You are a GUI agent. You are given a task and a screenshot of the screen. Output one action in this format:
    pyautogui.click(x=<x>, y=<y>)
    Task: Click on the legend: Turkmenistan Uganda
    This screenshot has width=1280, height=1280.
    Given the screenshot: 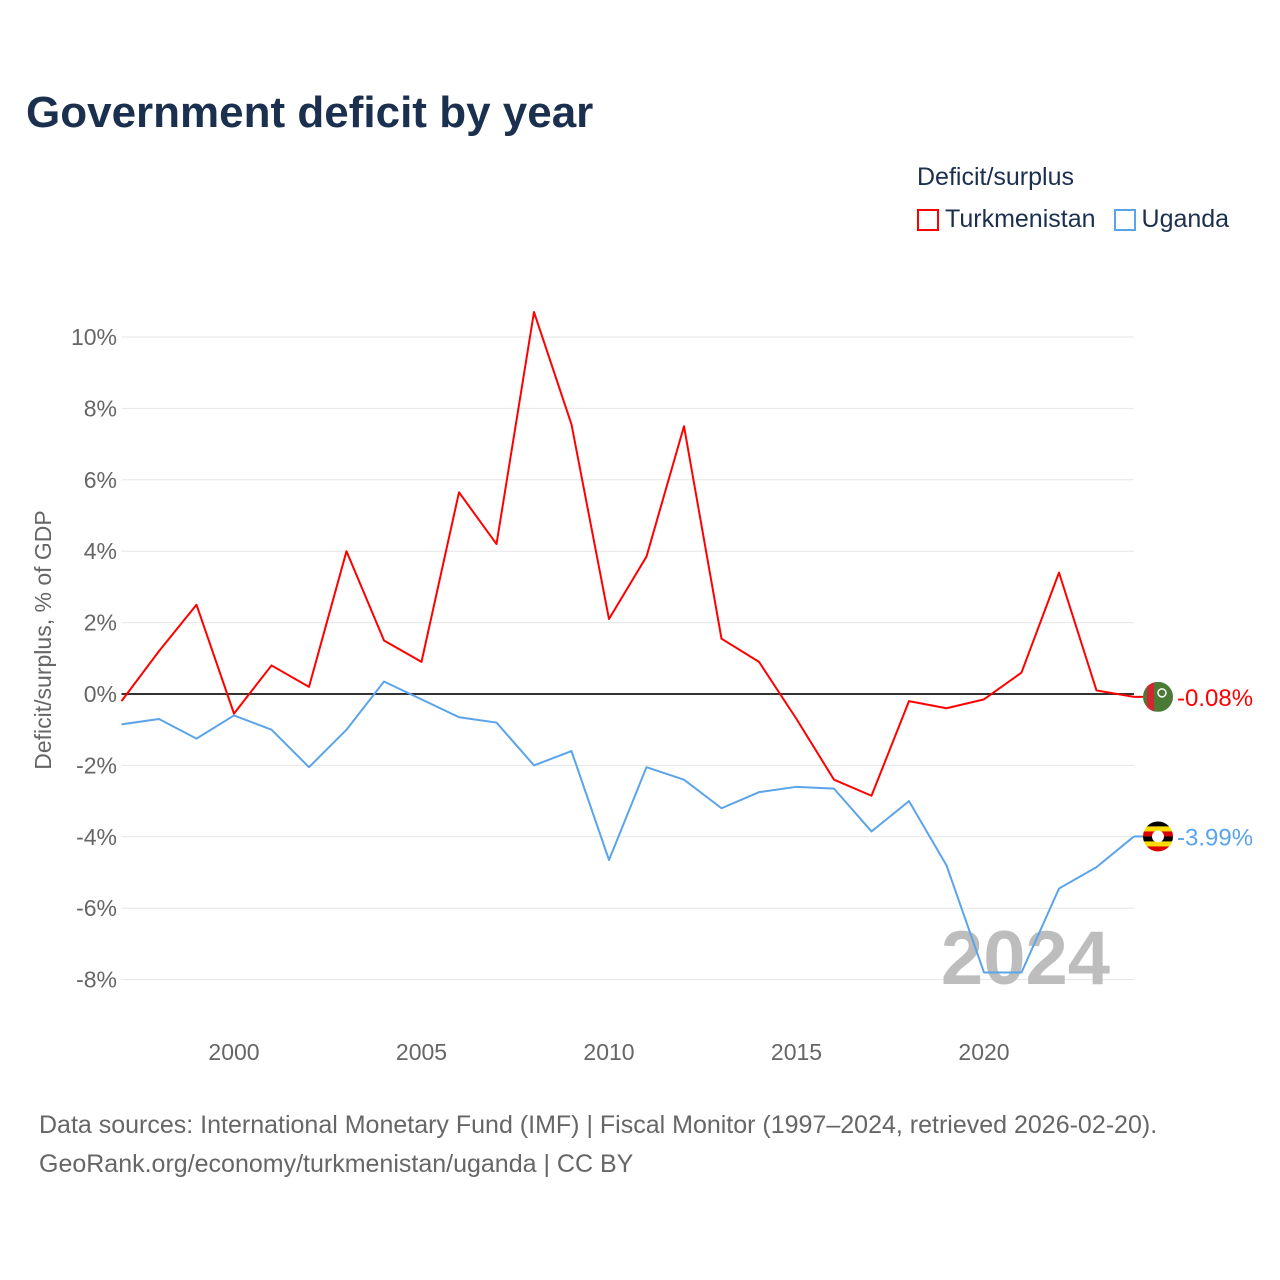 What is the action you would take?
    pyautogui.click(x=1073, y=219)
    